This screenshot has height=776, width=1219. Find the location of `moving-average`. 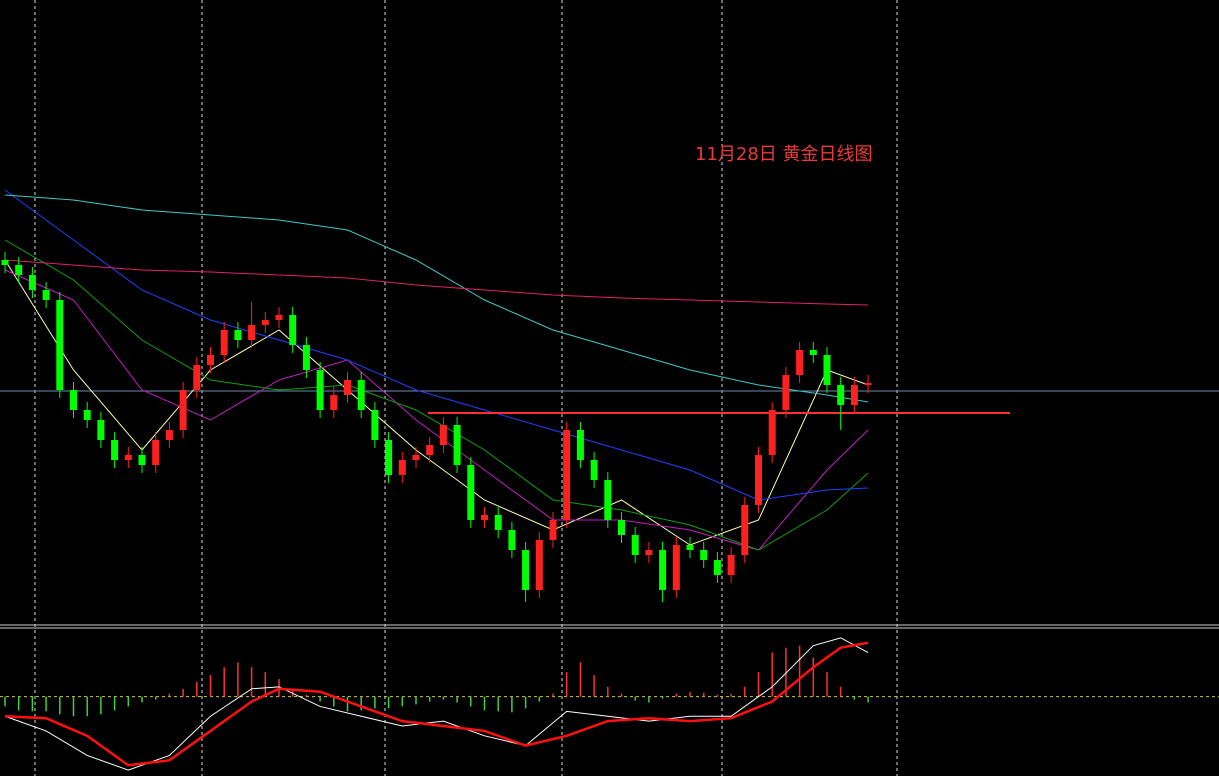

moving-average is located at coordinates (436, 282).